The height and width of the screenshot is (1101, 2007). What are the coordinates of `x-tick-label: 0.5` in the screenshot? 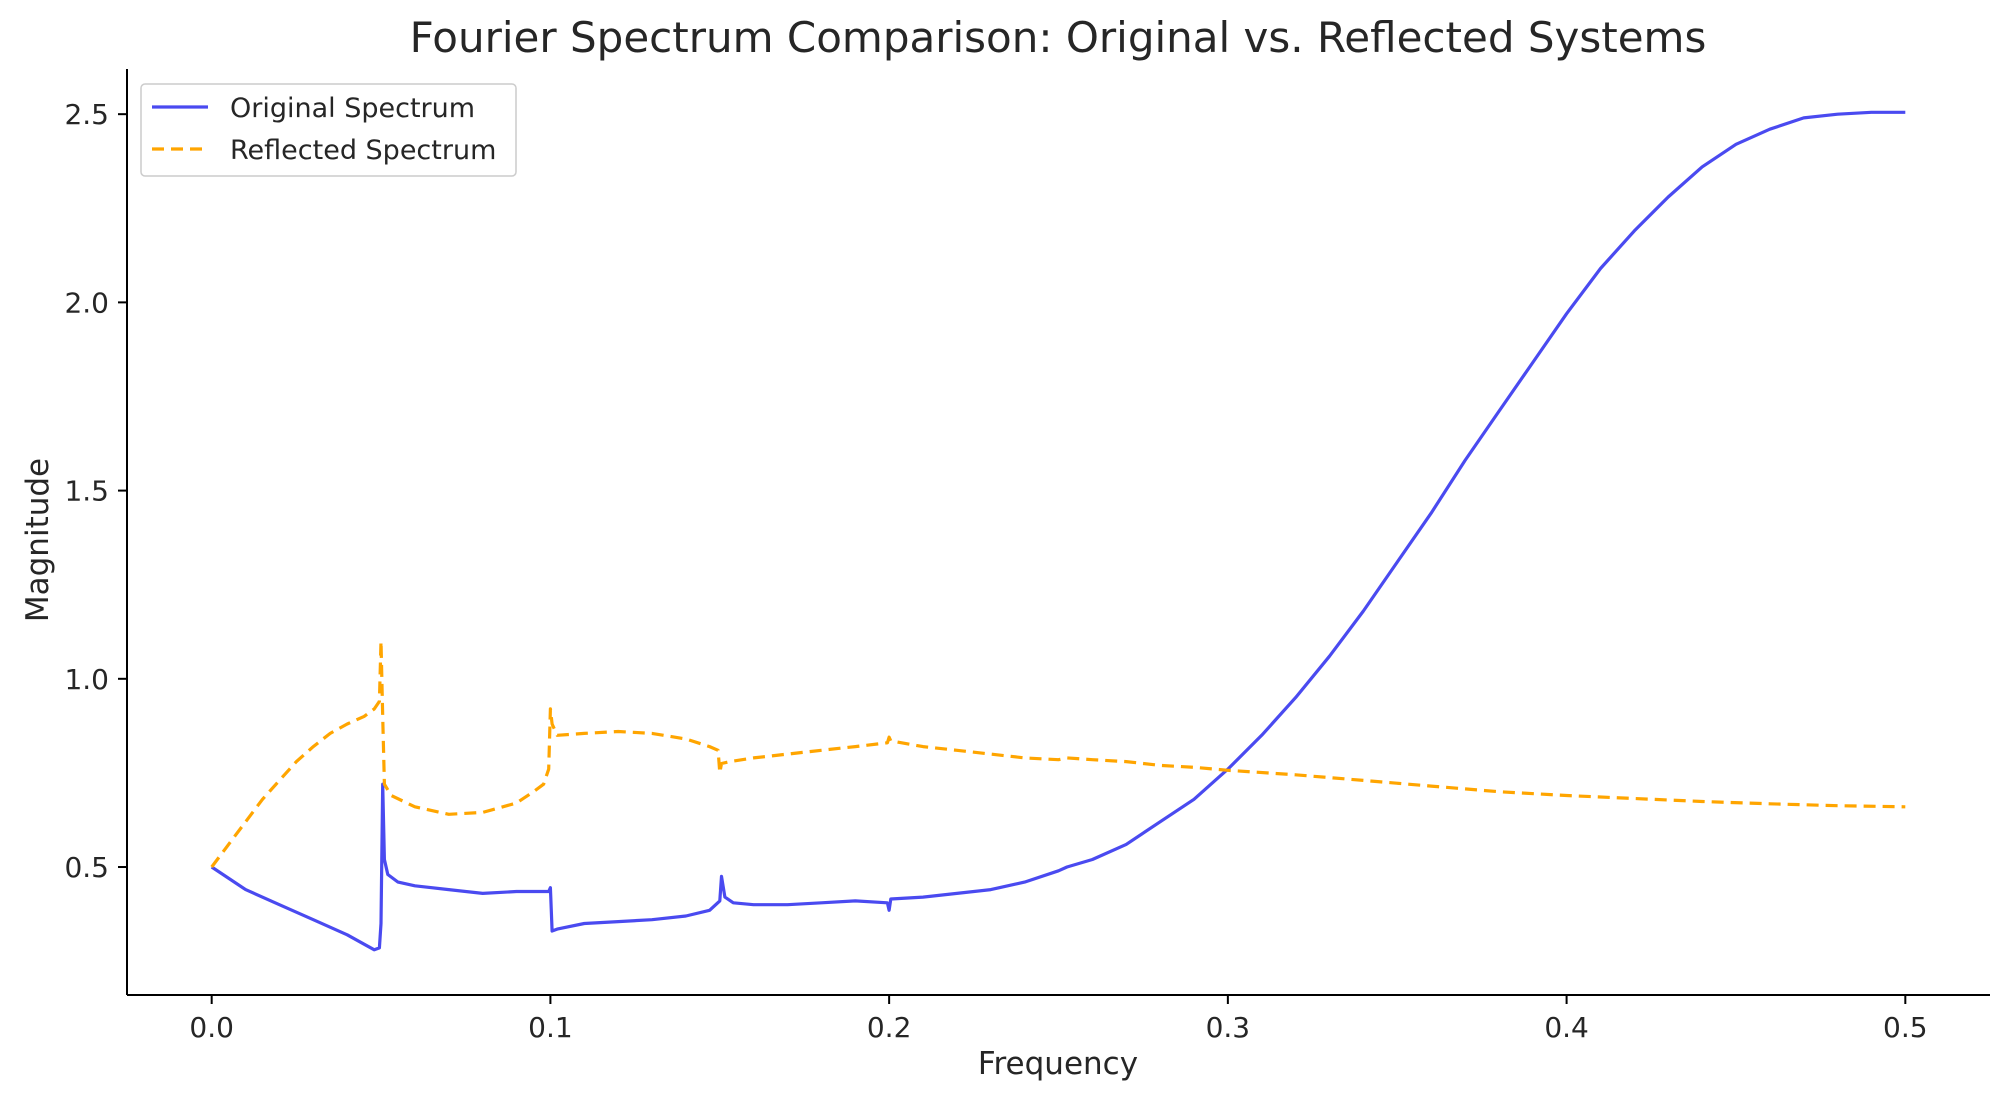 It's located at (1905, 1027).